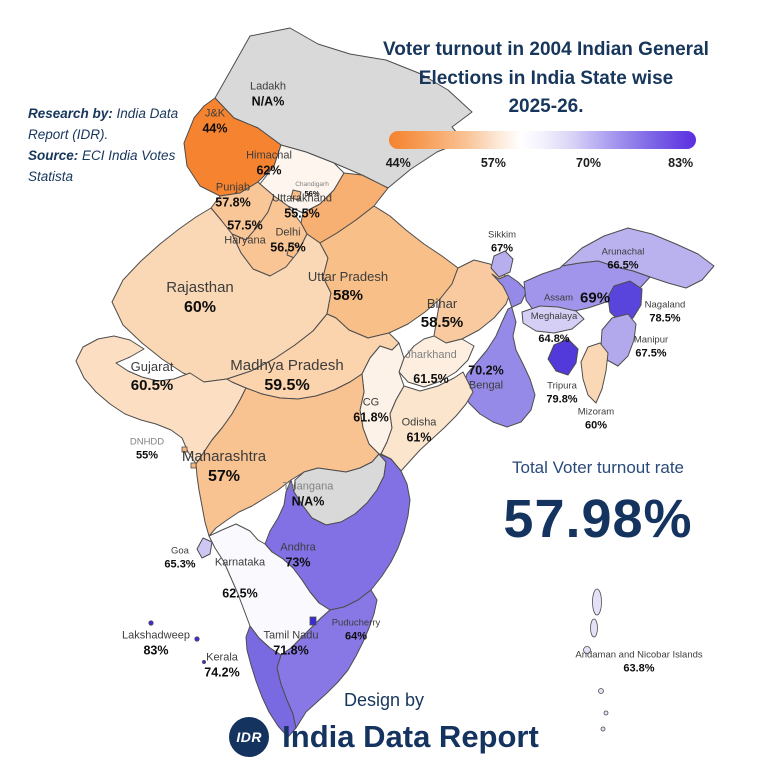  I want to click on state-label-gujarat: Gujarat 60.5%, so click(152, 377).